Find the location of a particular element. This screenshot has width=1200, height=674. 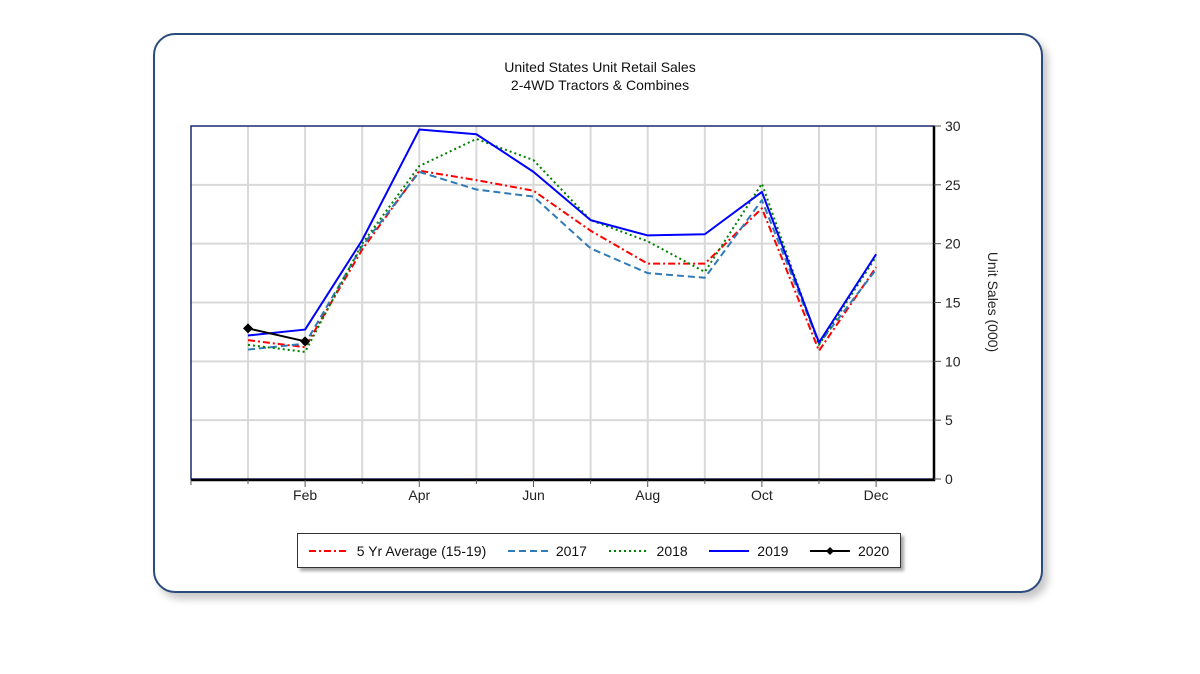

x-tick-label: Feb is located at coordinates (305, 495).